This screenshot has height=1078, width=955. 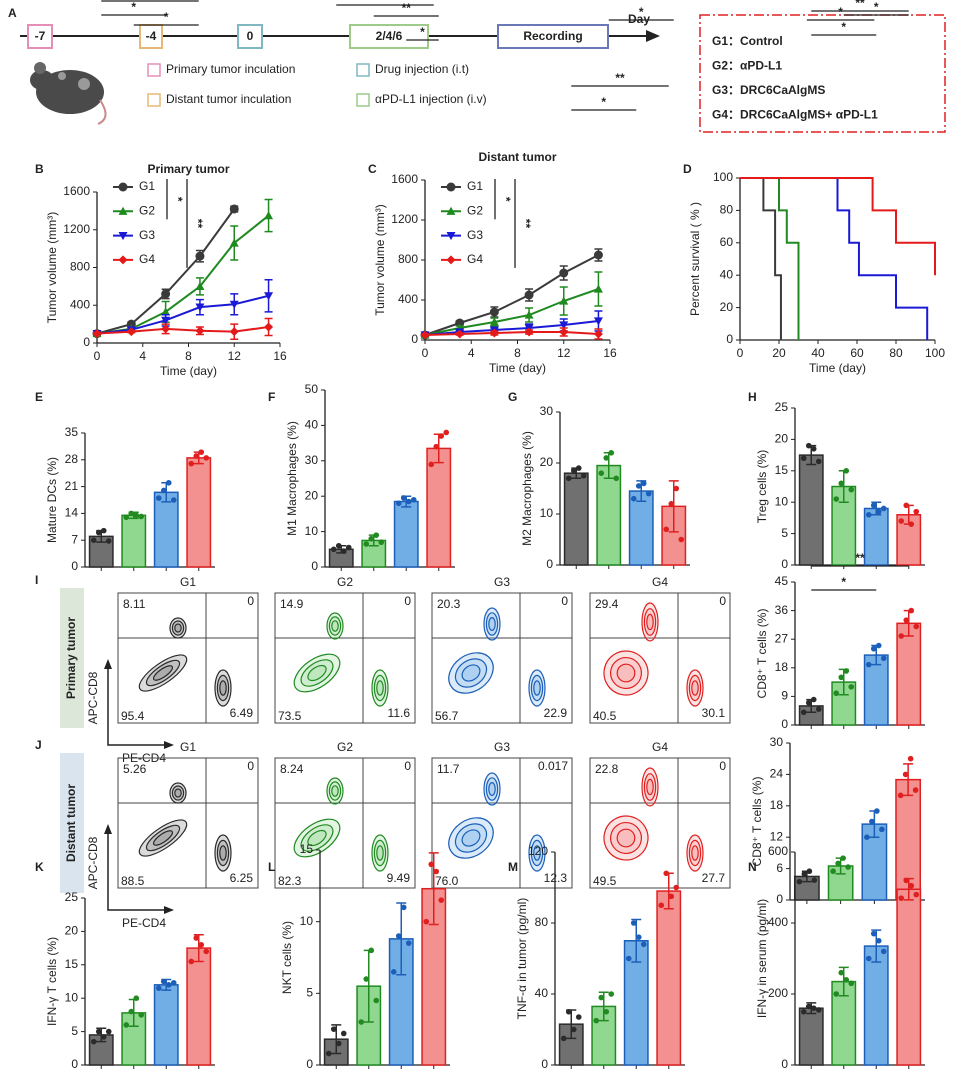 What do you see at coordinates (782, 501) in the screenshot?
I see `y-tick-label: 10` at bounding box center [782, 501].